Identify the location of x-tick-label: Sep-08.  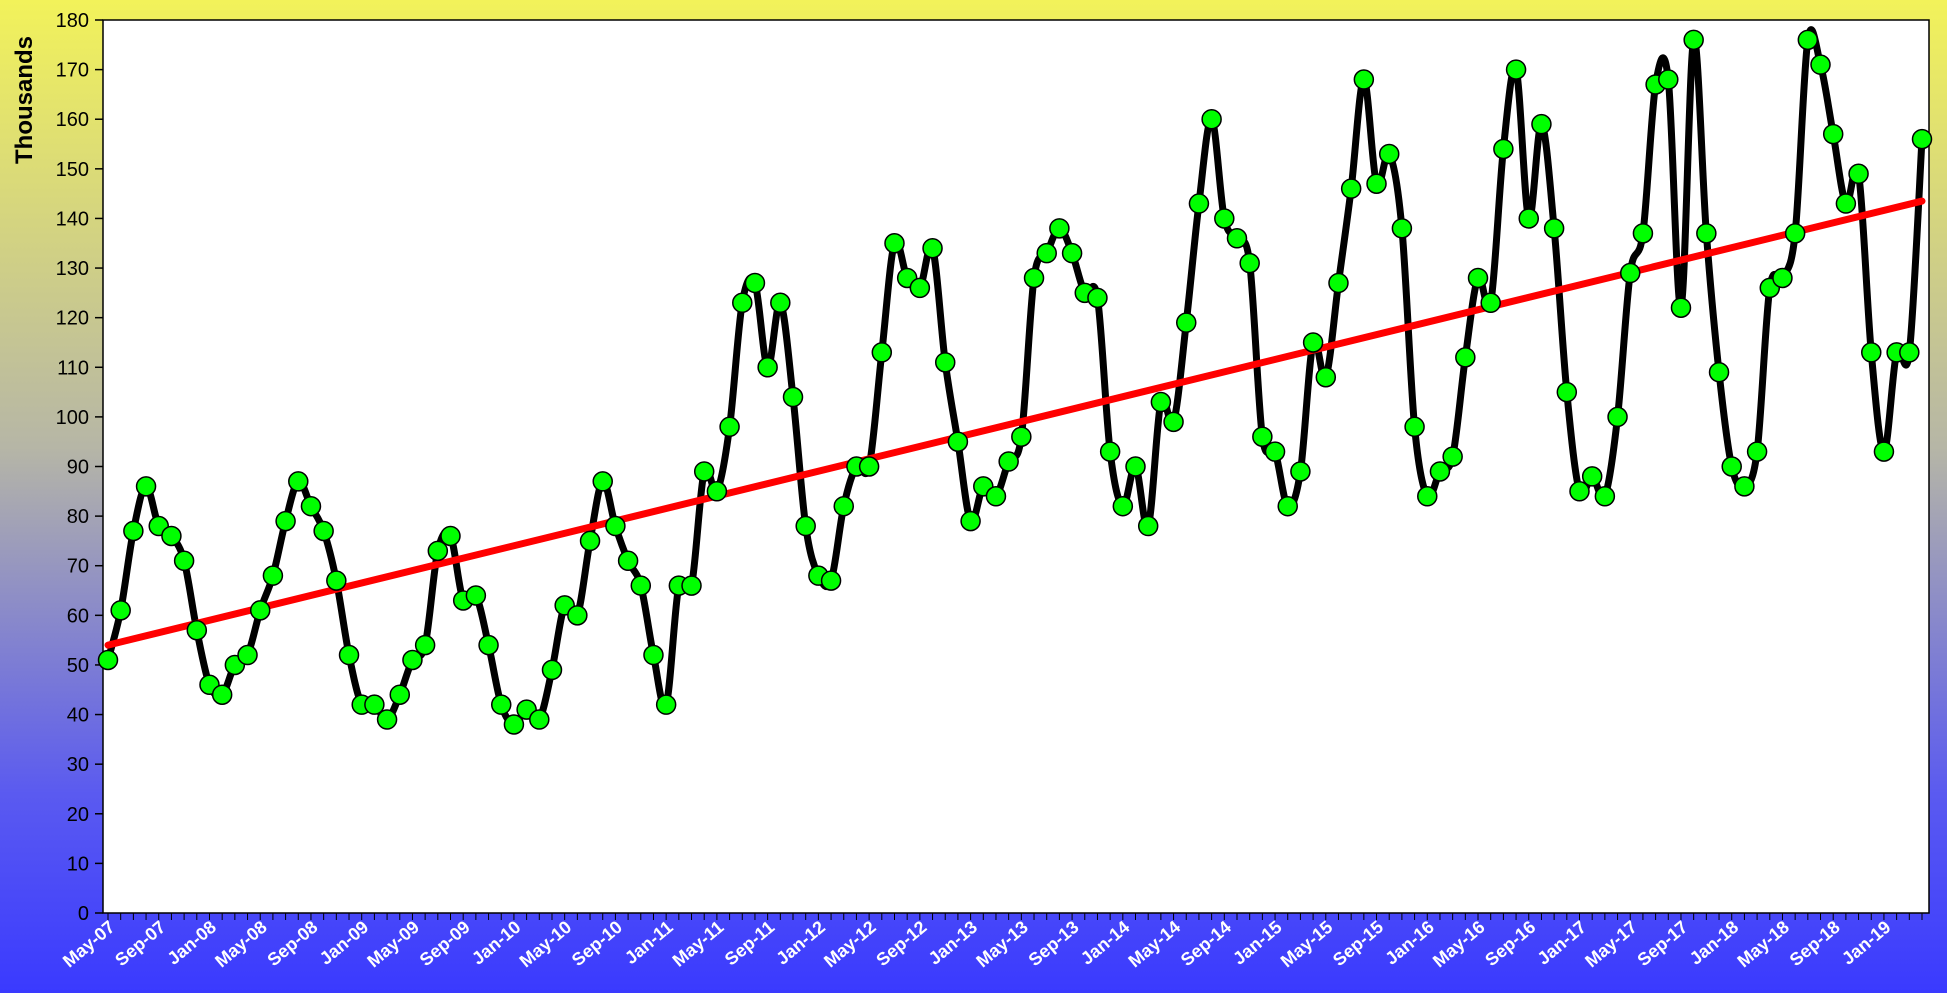
(292, 943).